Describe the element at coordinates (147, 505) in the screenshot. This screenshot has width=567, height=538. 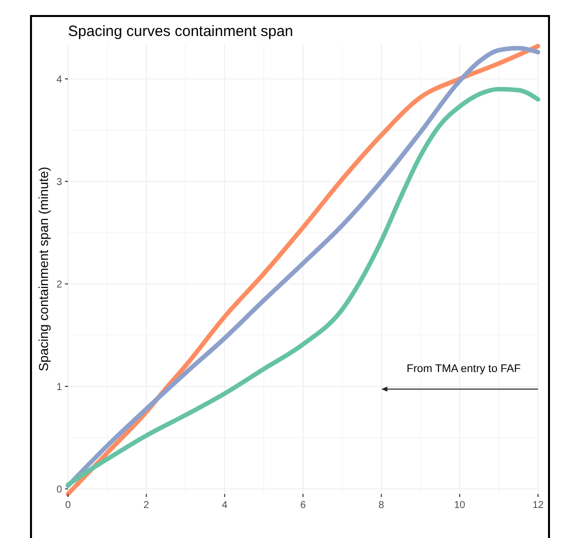
I see `x-tick-label: 2` at that location.